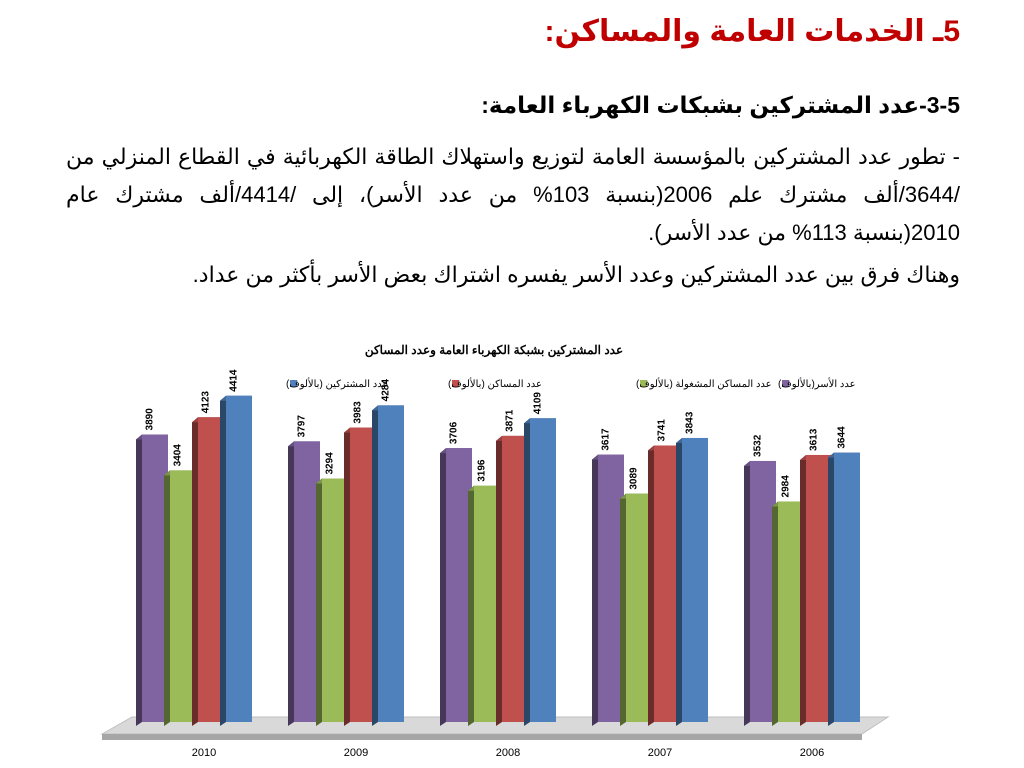  Describe the element at coordinates (149, 419) in the screenshot. I see `data-label: 3890` at that location.